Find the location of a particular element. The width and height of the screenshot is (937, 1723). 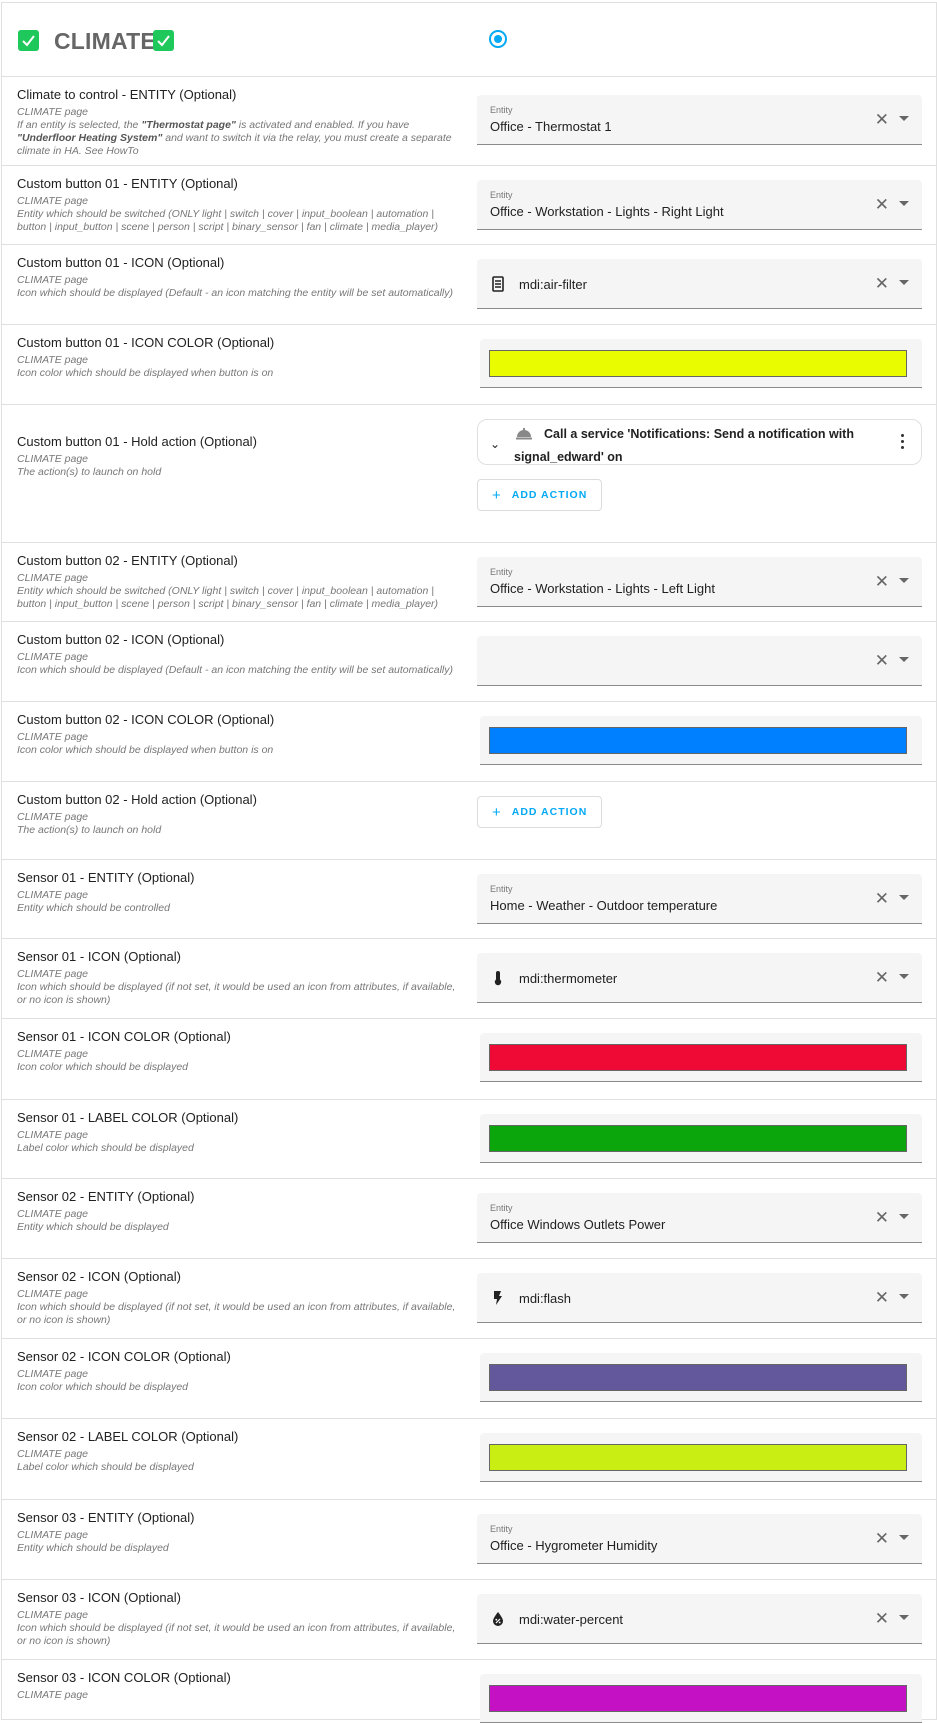

setting-title: Sensor 02 - ICON (Optional) is located at coordinates (99, 1276).